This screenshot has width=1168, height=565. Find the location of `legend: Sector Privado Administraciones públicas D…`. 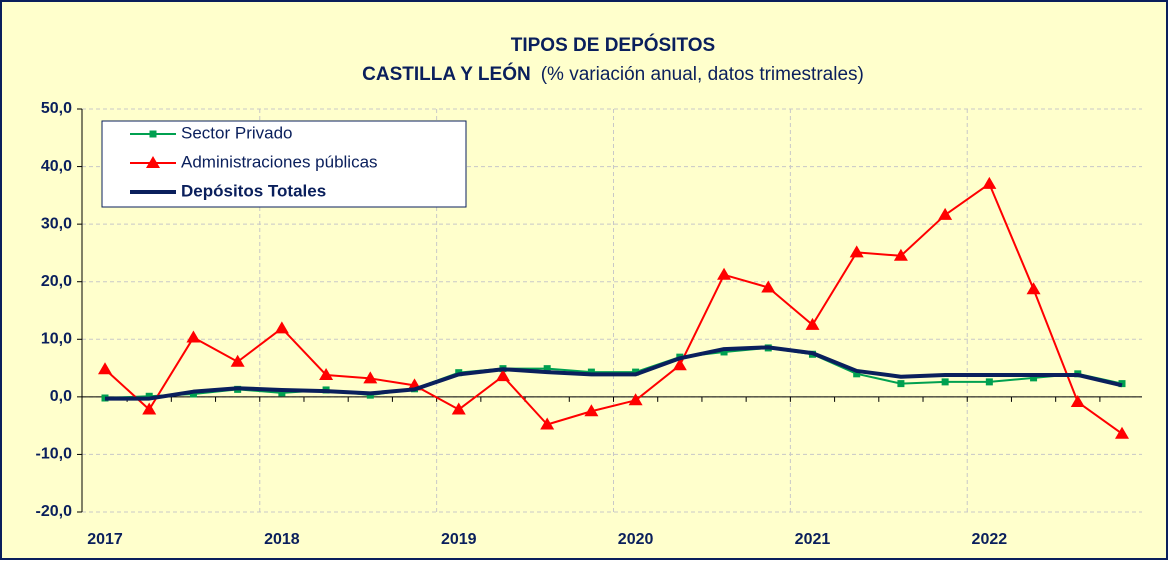

legend: Sector Privado Administraciones públicas D… is located at coordinates (284, 164).